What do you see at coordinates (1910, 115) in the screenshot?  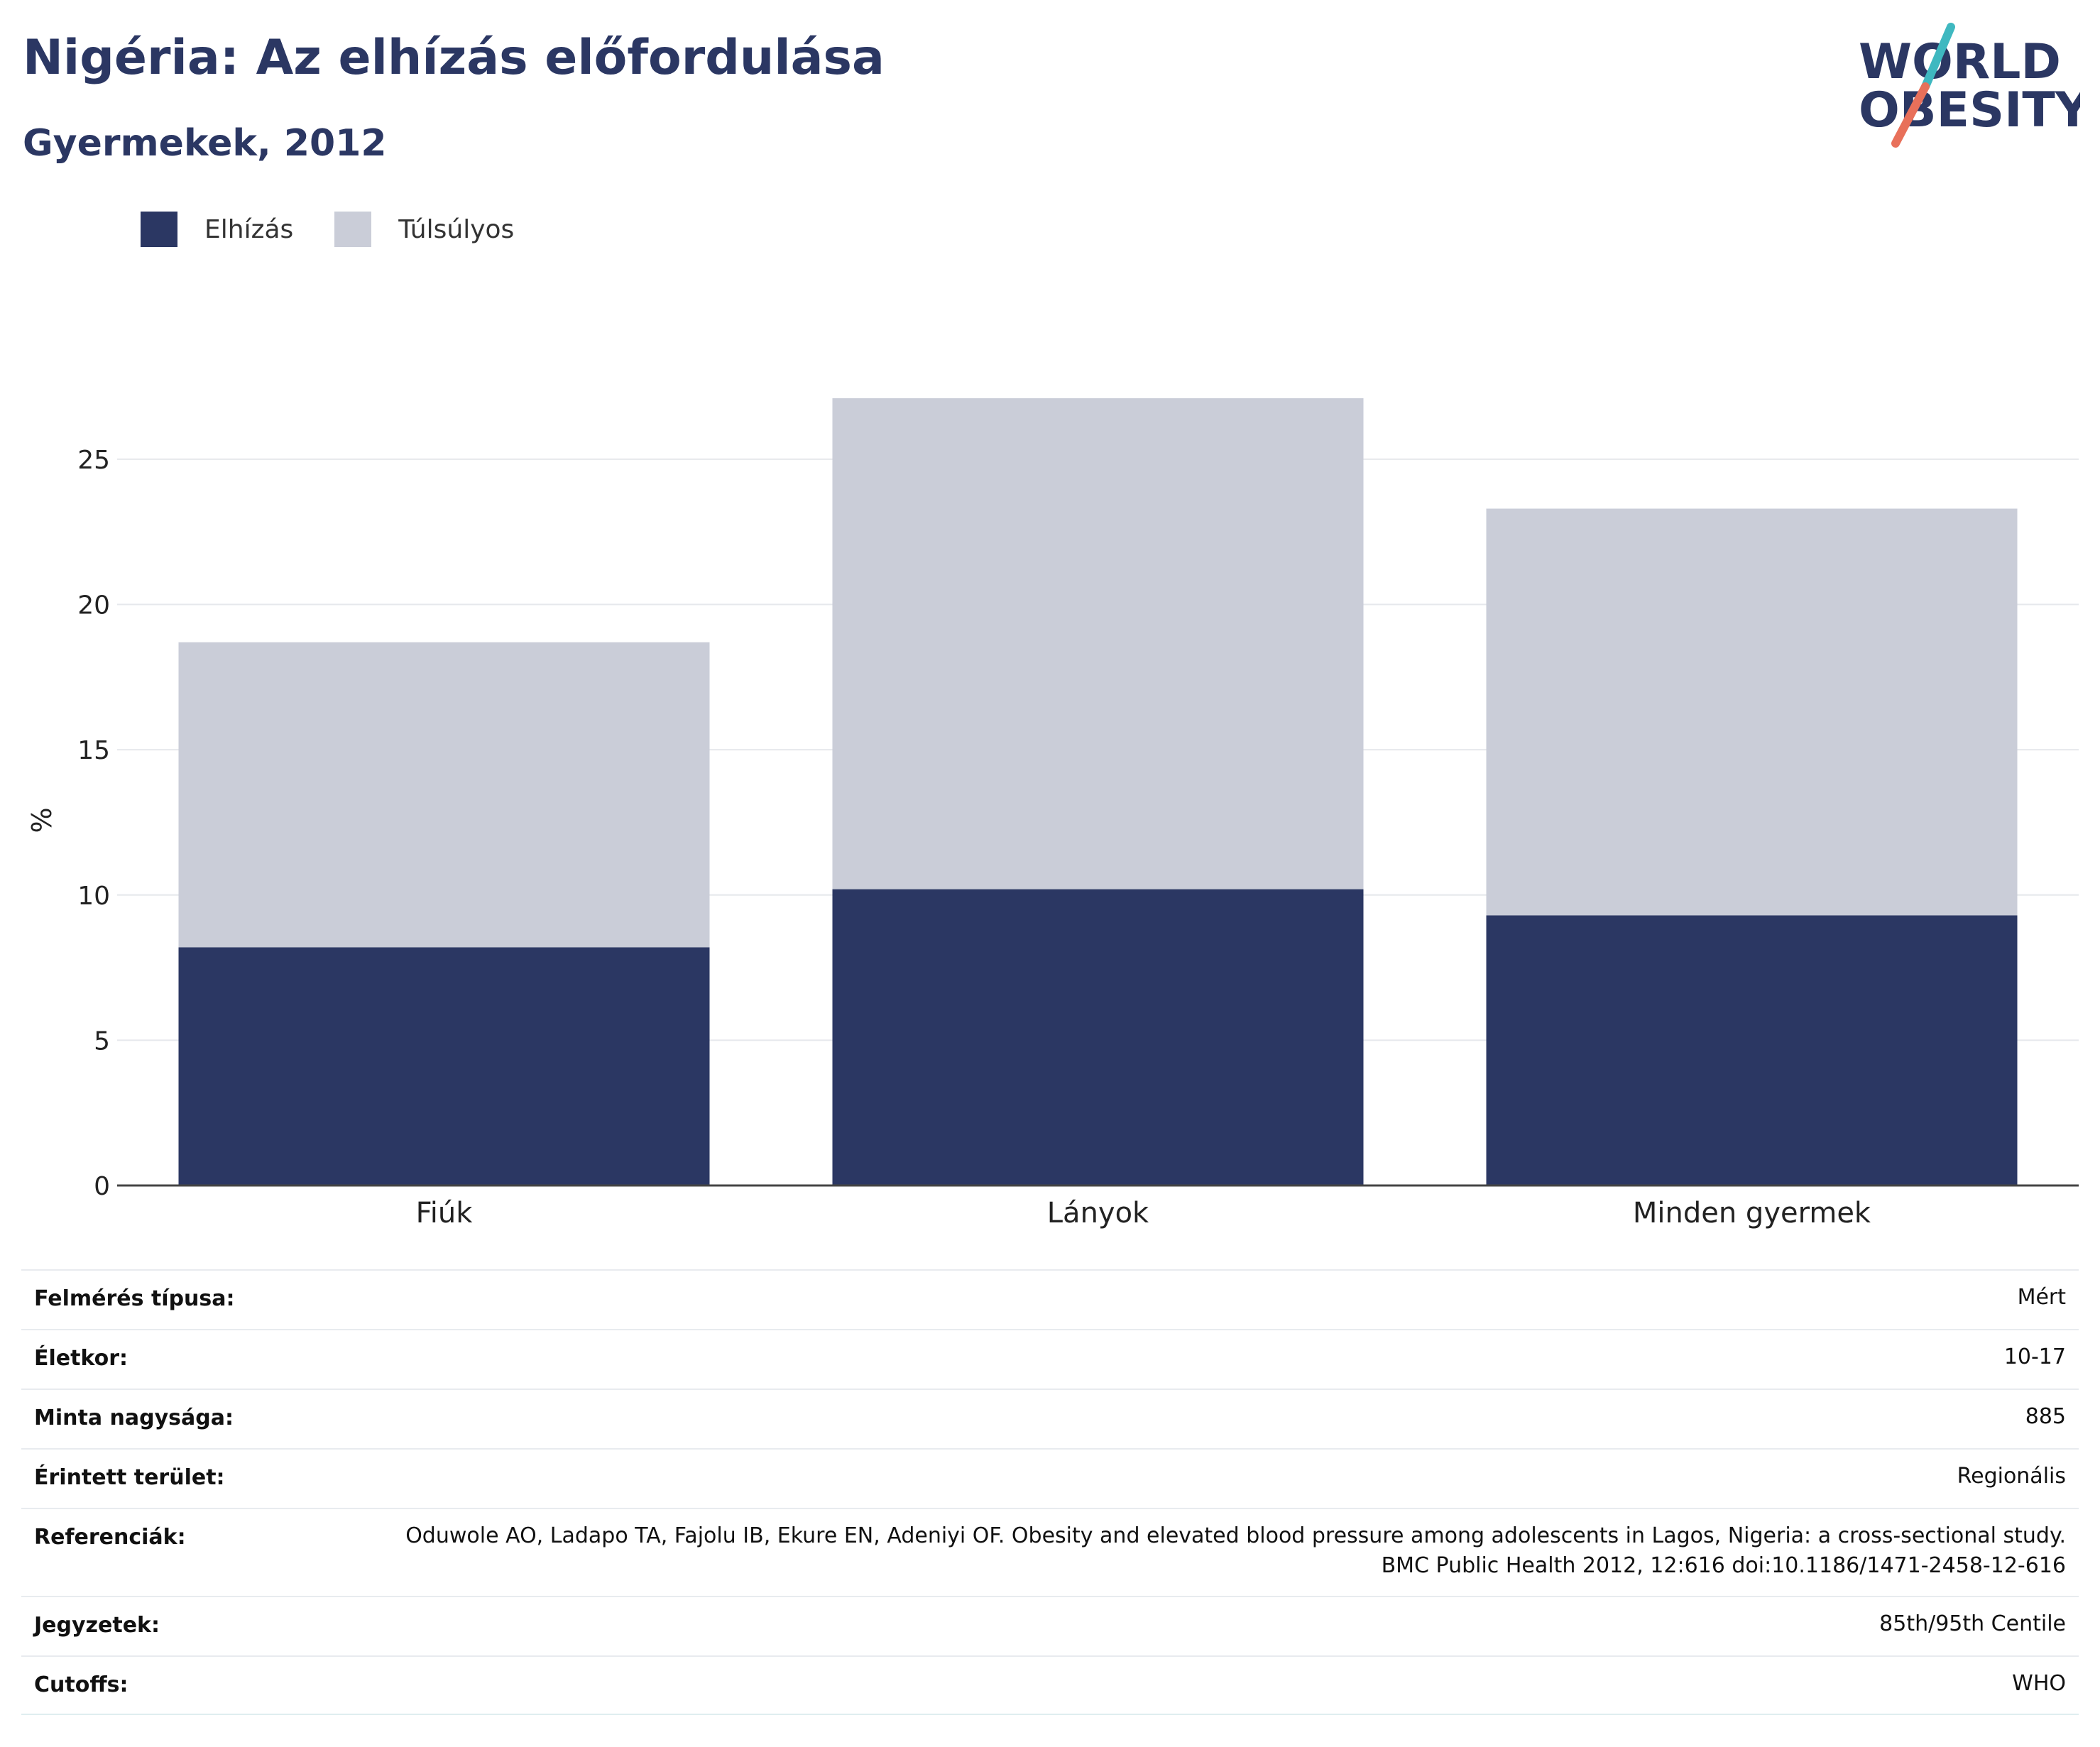 I see `logo-slash-bottom` at bounding box center [1910, 115].